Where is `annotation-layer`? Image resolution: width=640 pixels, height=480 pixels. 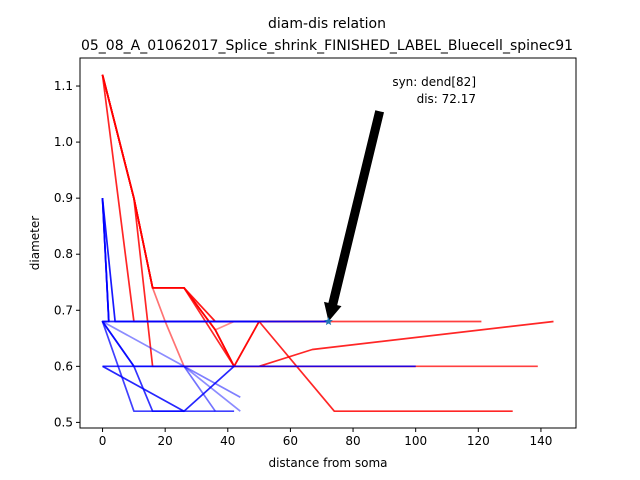 annotation-layer is located at coordinates (354, 218).